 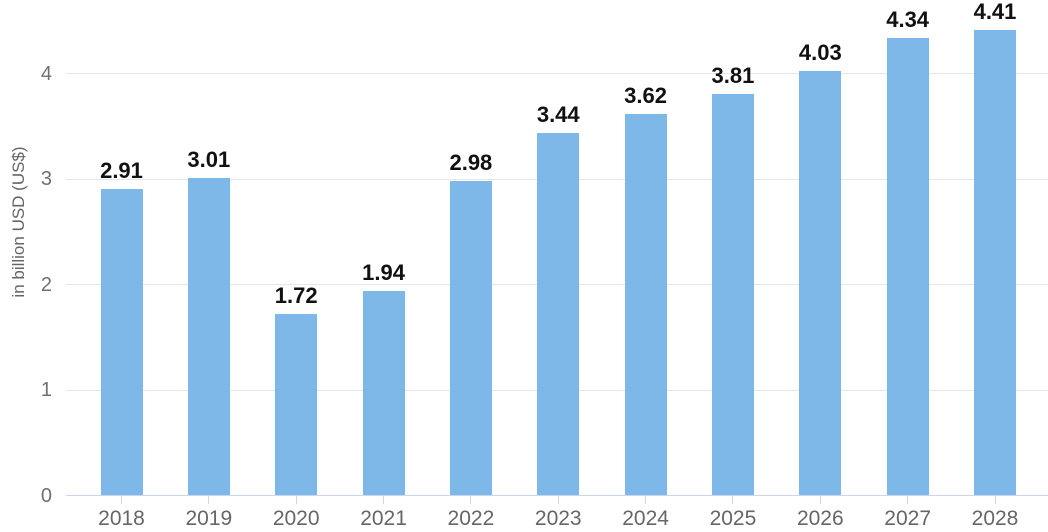 I want to click on bar-value-label: 1.94, so click(x=383, y=272).